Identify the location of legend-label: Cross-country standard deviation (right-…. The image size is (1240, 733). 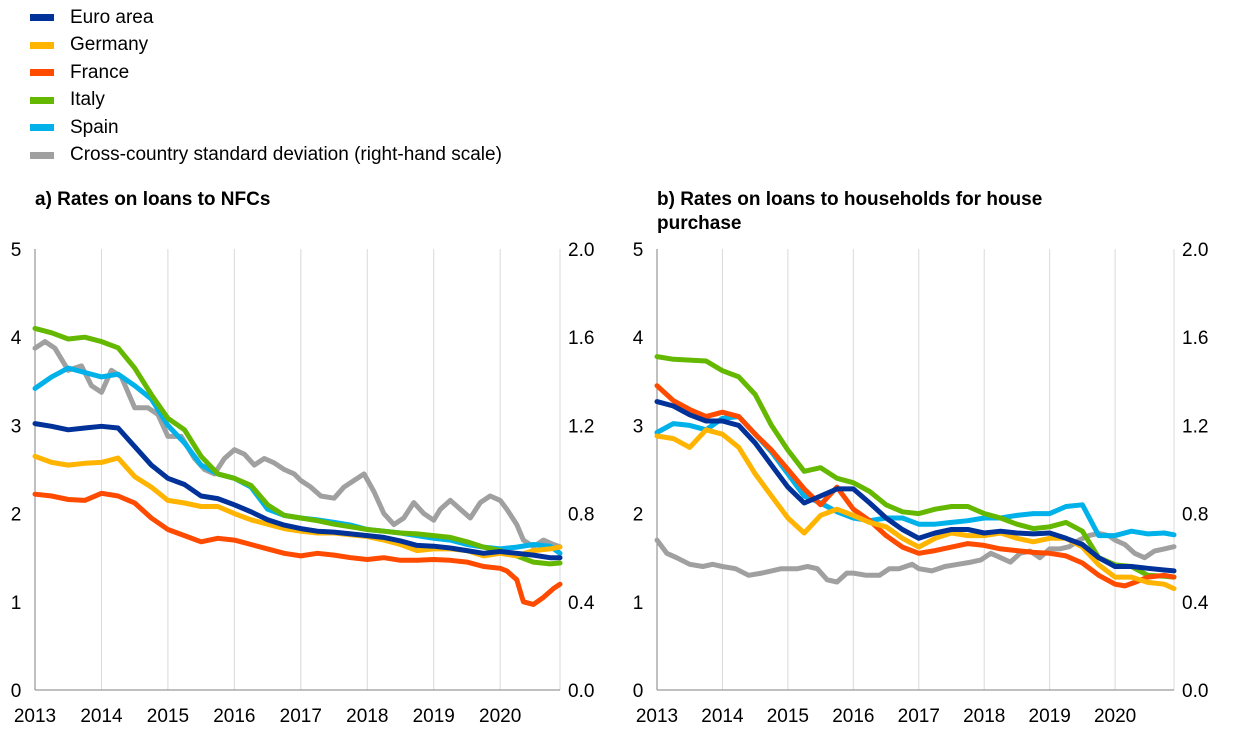
(286, 155).